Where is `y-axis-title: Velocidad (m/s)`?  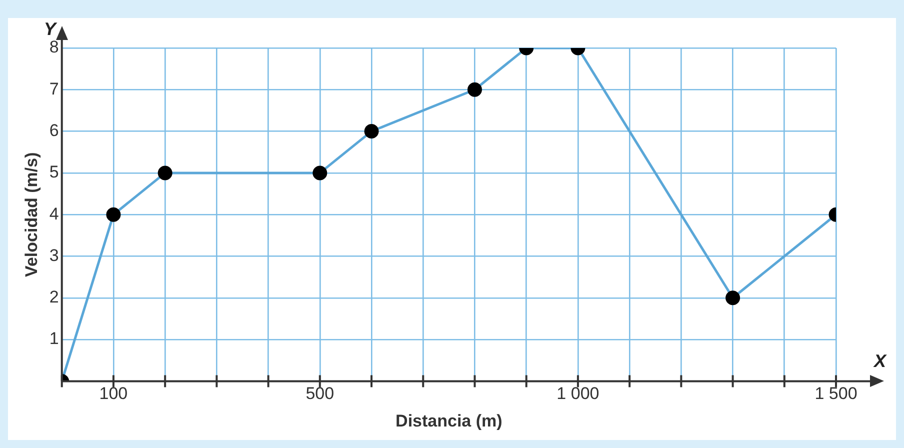 y-axis-title: Velocidad (m/s) is located at coordinates (31, 214).